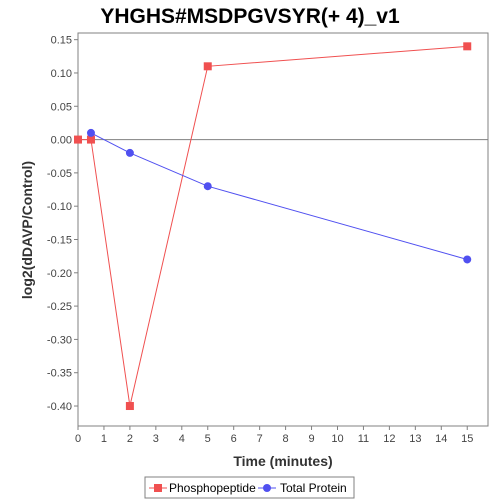  Describe the element at coordinates (59, 174) in the screenshot. I see `y-tick-label: -0.05` at that location.